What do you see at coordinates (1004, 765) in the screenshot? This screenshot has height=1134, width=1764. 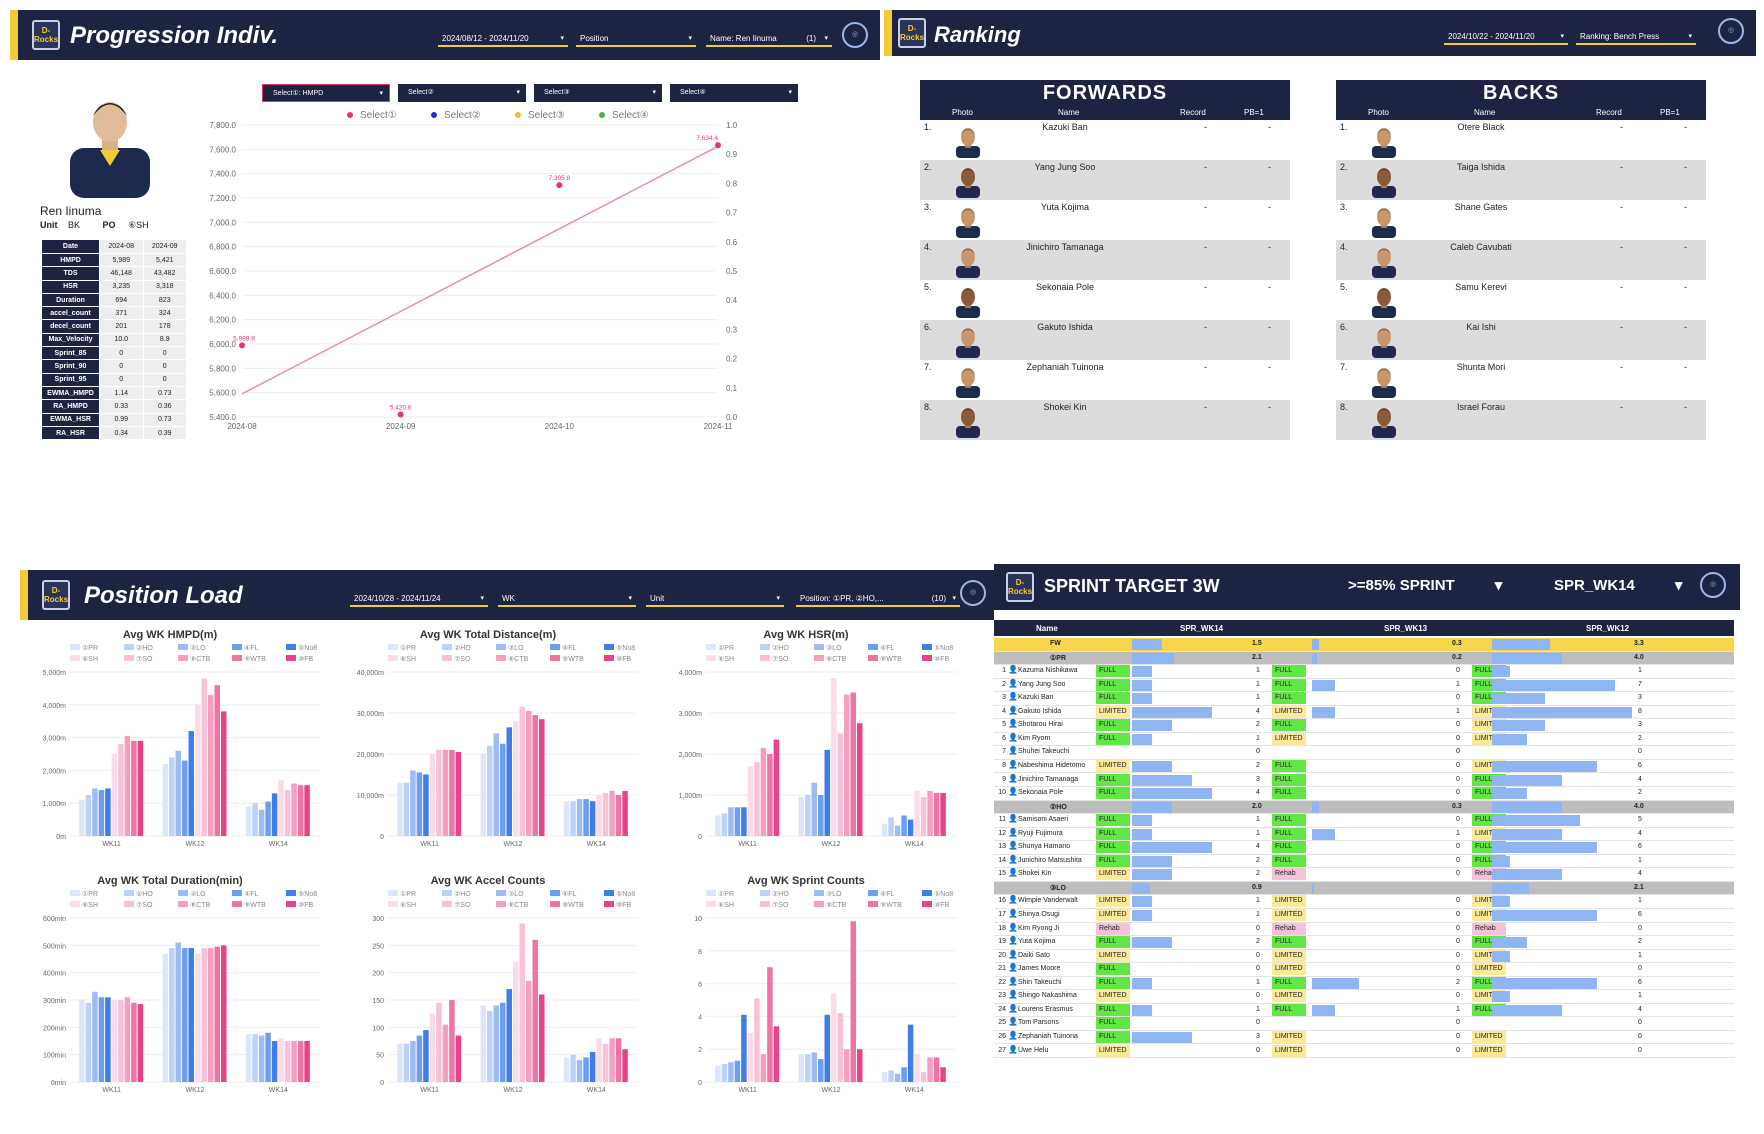 I see `row-number: 8` at bounding box center [1004, 765].